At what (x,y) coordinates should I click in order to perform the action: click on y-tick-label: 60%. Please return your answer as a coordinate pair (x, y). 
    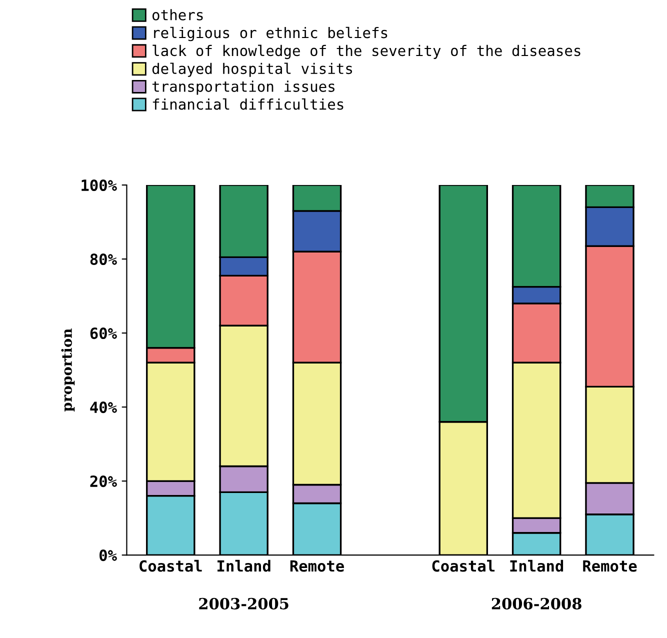
    Looking at the image, I should click on (103, 334).